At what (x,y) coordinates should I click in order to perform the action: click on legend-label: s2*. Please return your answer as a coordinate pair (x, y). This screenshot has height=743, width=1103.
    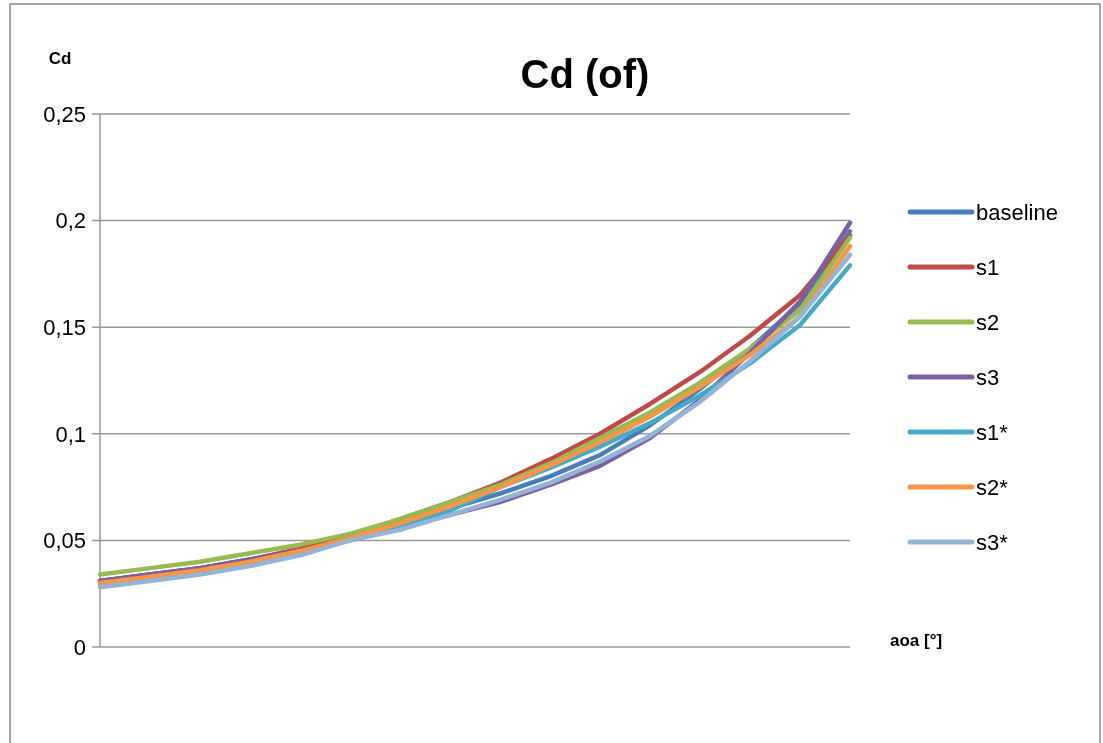
    Looking at the image, I should click on (992, 487).